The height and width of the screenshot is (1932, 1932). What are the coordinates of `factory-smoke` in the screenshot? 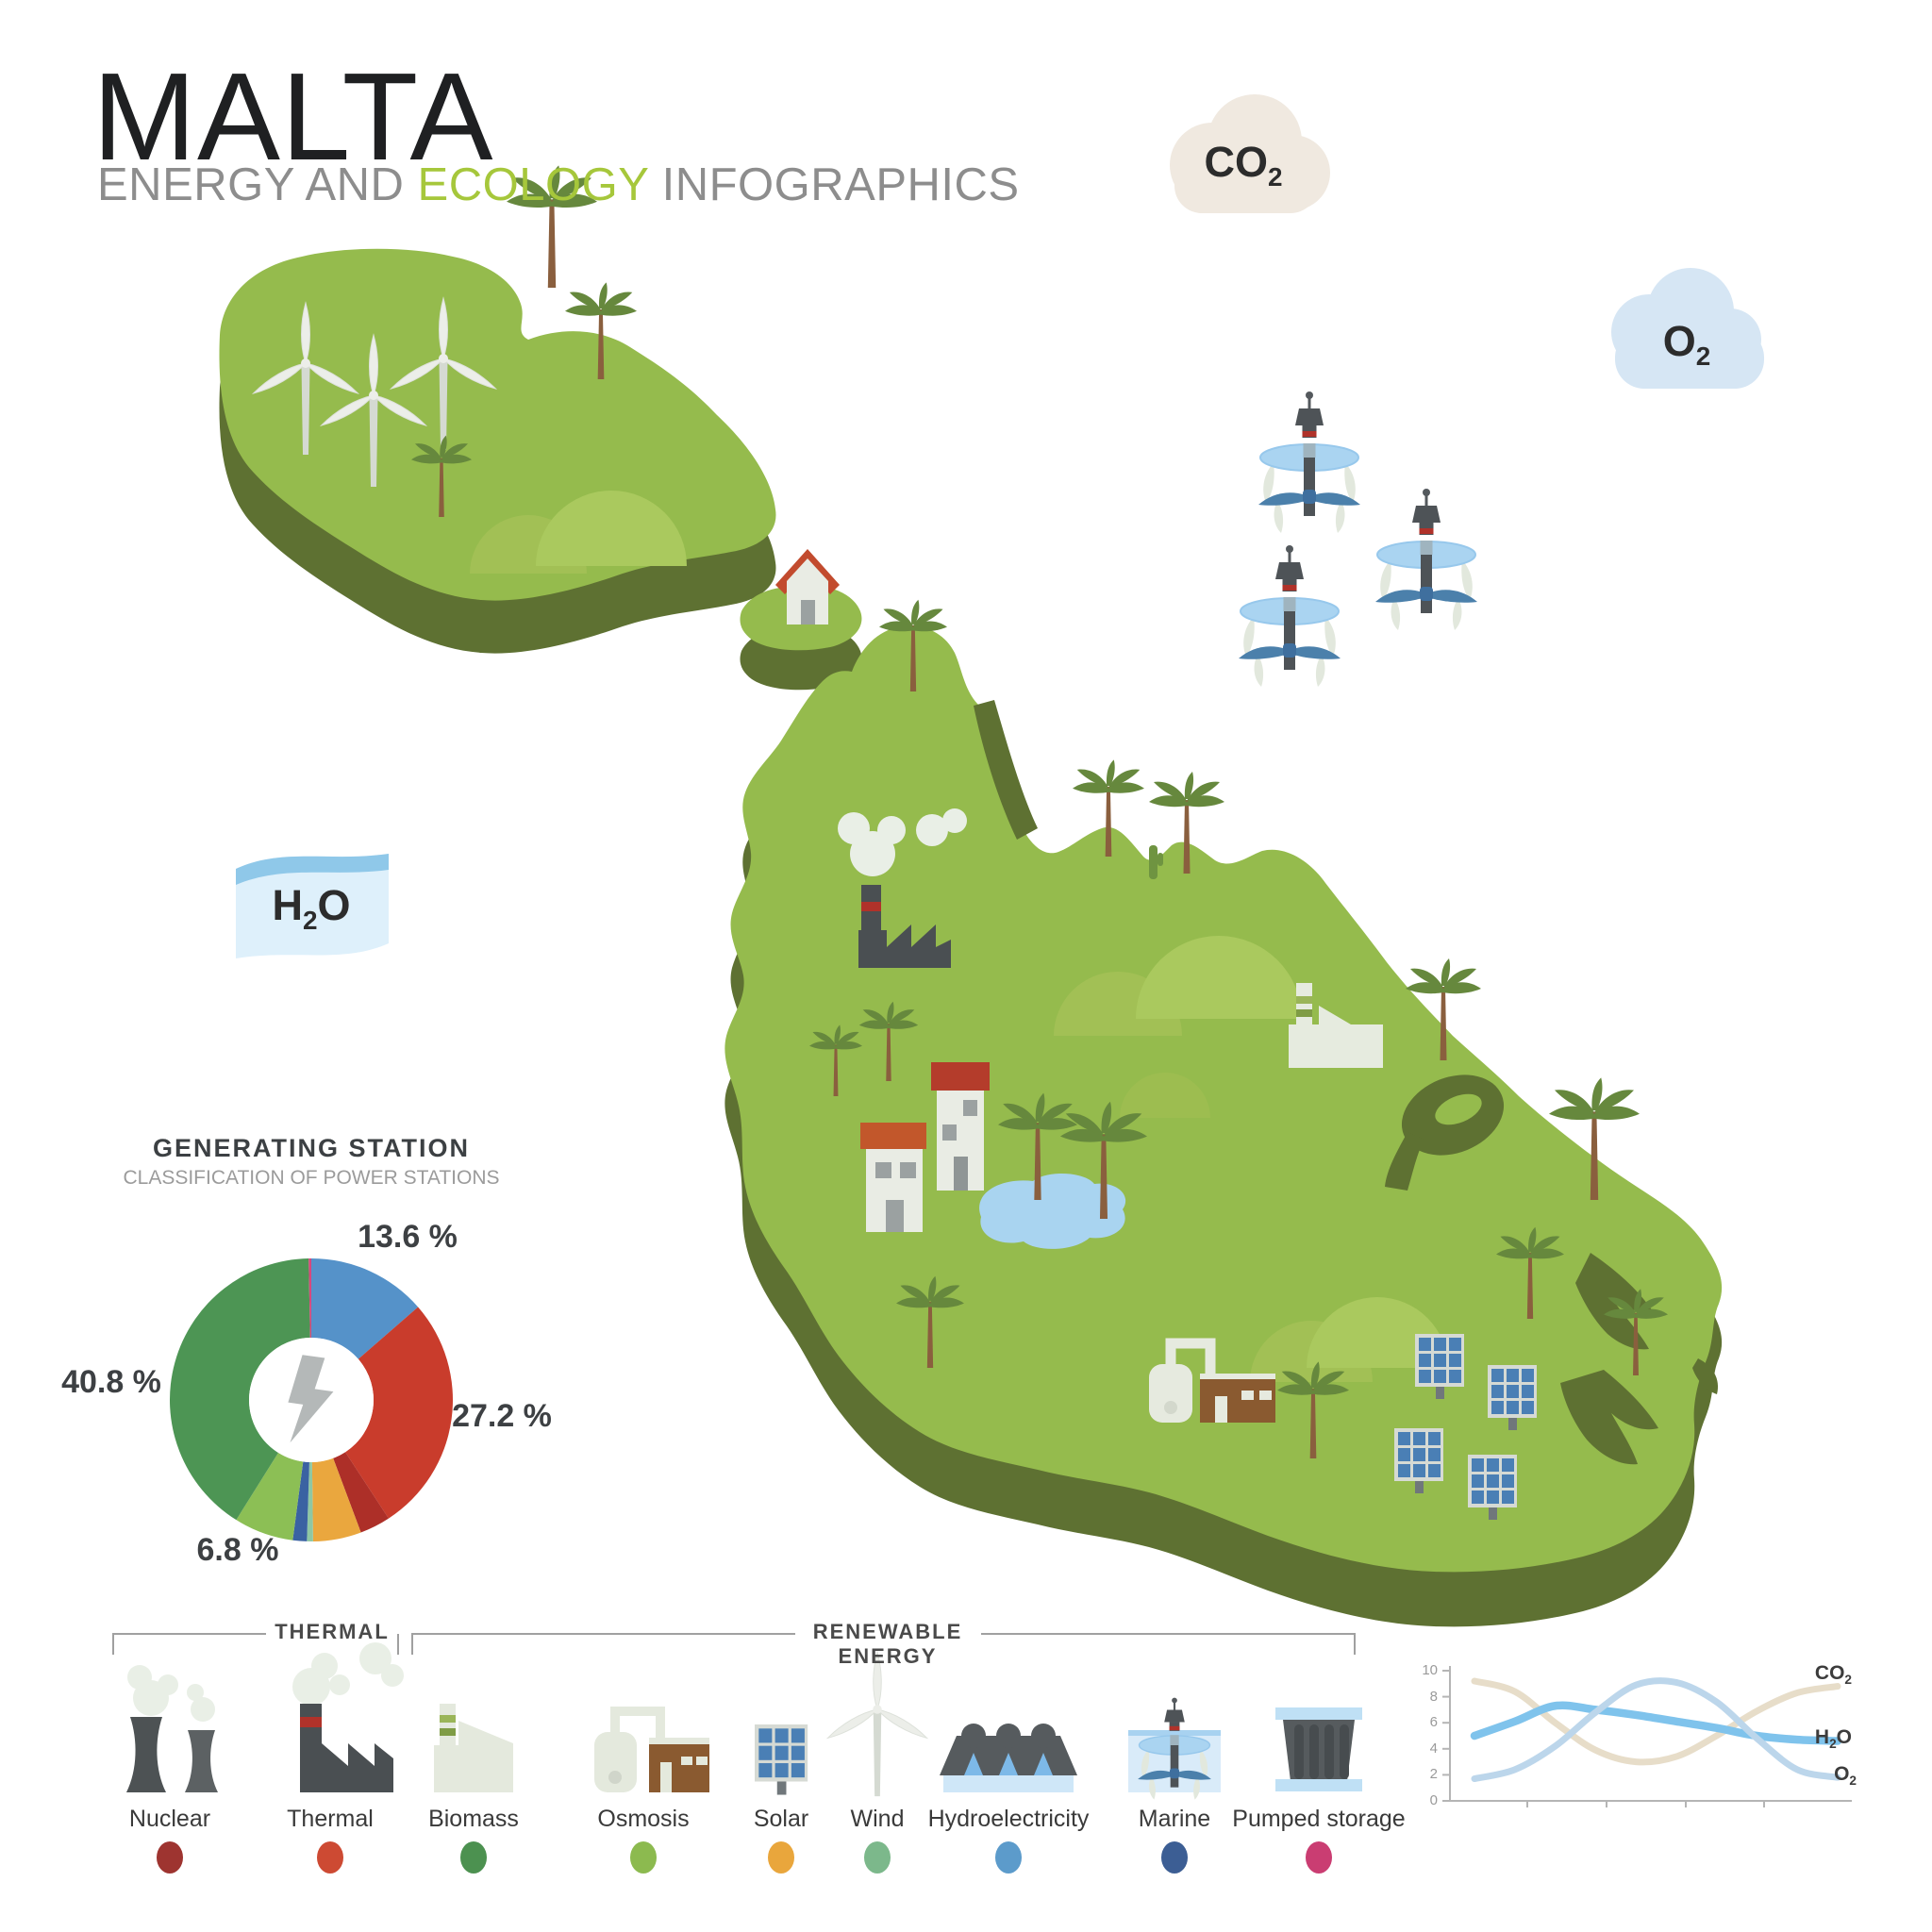 It's located at (903, 842).